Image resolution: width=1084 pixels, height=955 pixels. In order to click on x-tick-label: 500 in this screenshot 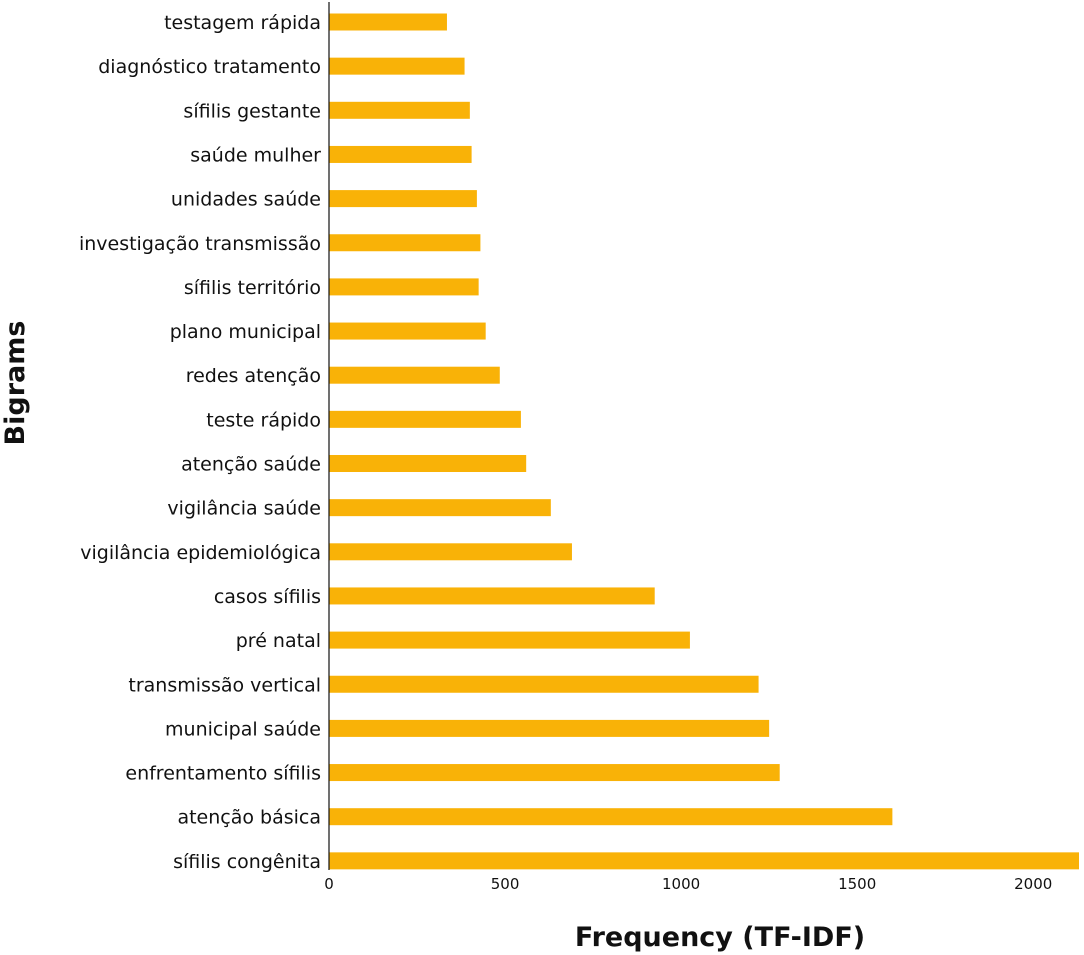, I will do `click(505, 884)`.